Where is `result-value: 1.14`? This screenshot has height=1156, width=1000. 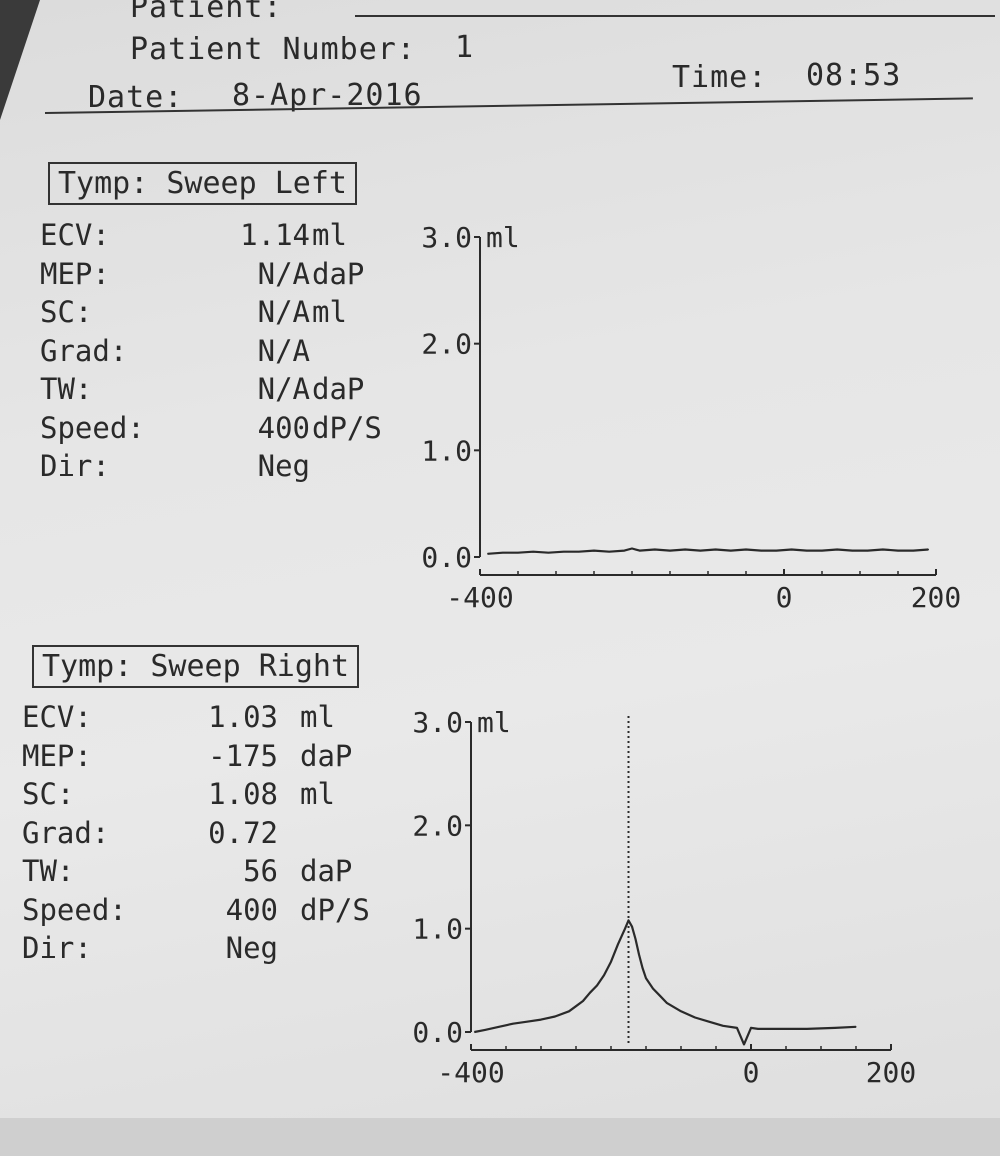 result-value: 1.14 is located at coordinates (275, 235).